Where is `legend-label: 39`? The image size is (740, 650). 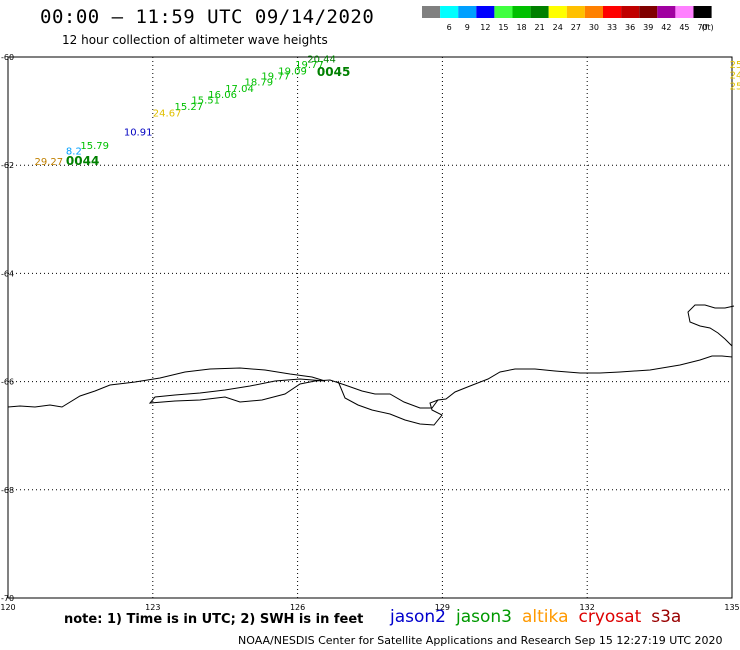 legend-label: 39 is located at coordinates (648, 27).